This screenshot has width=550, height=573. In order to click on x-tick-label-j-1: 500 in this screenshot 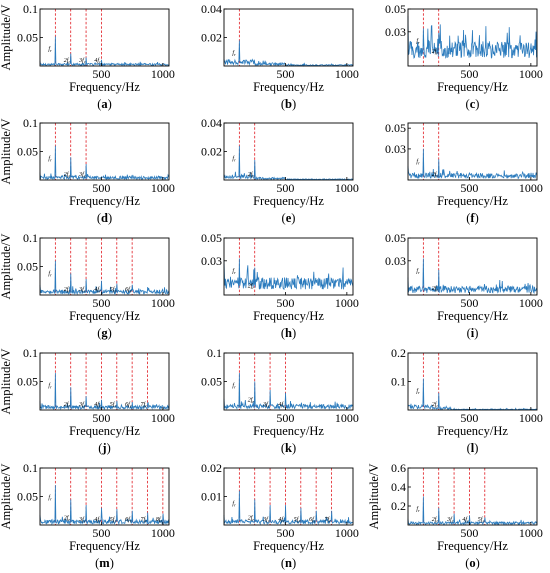, I will do `click(101, 418)`.